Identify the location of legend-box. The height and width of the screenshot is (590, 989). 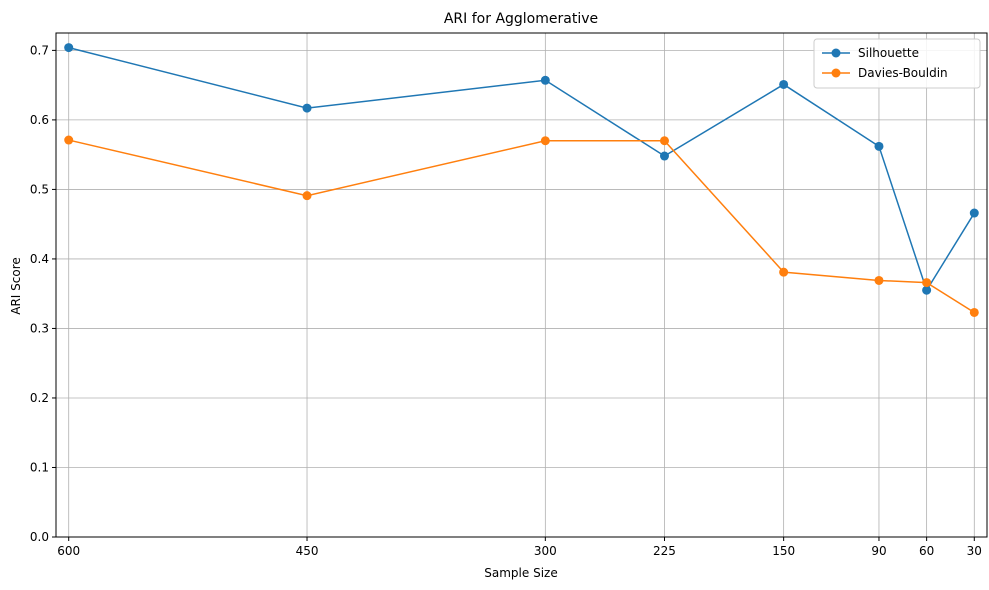
(897, 63).